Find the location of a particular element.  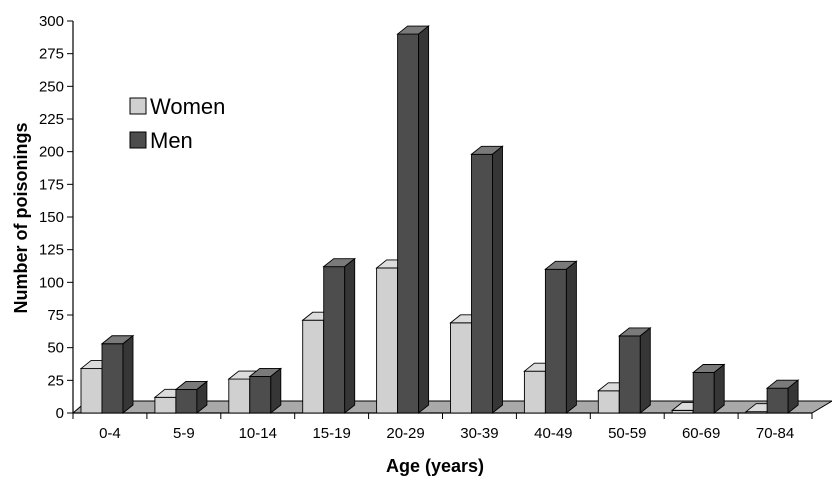

y-tick-label: 0 is located at coordinates (60, 413).